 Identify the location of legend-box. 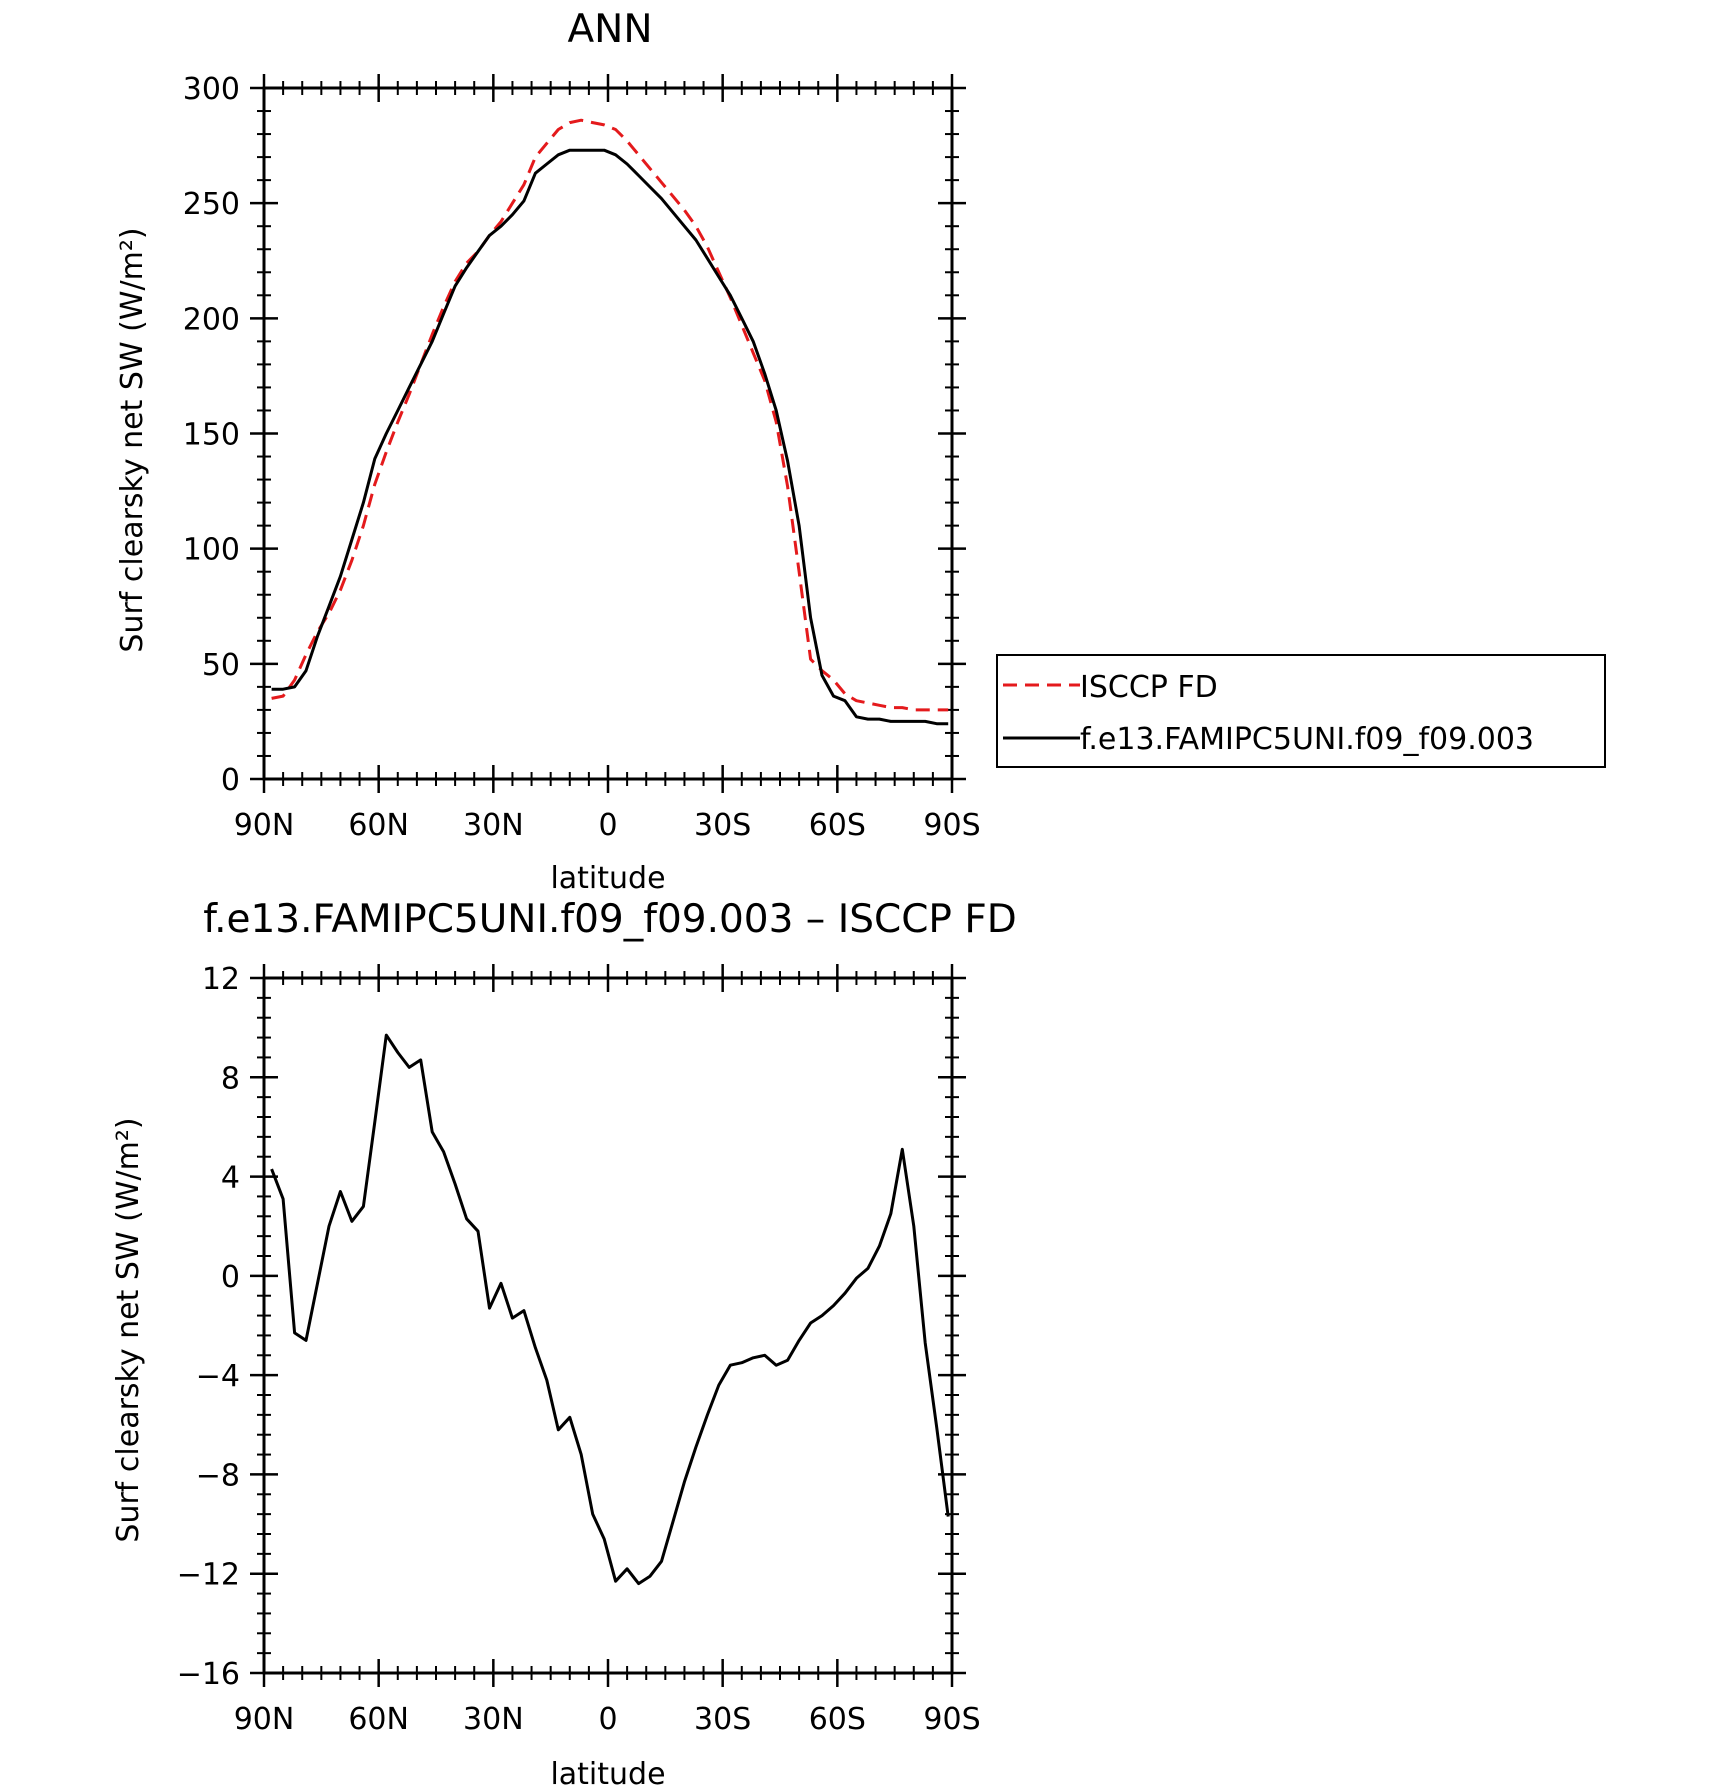
(1301, 711).